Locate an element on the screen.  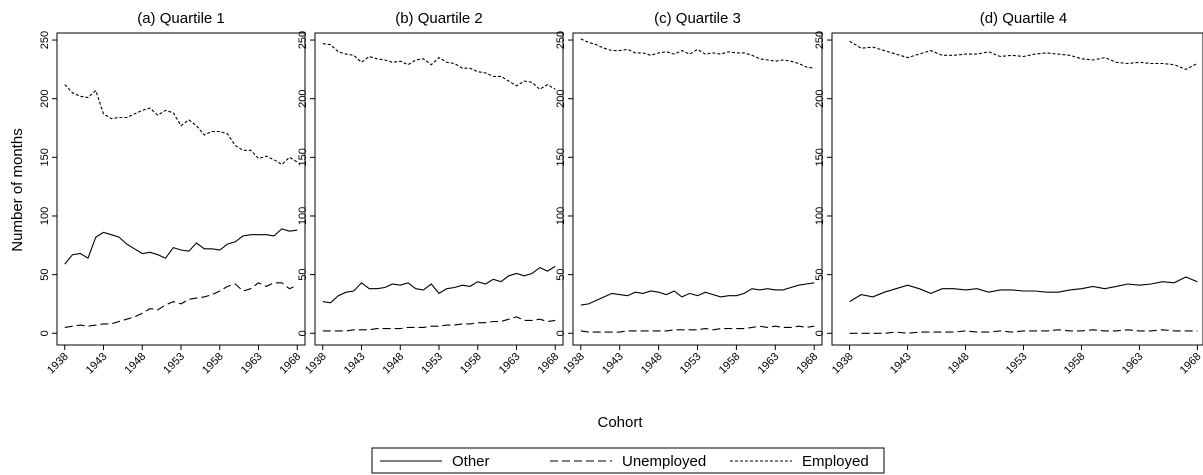
y-axis-label: Number of months is located at coordinates (17, 189).